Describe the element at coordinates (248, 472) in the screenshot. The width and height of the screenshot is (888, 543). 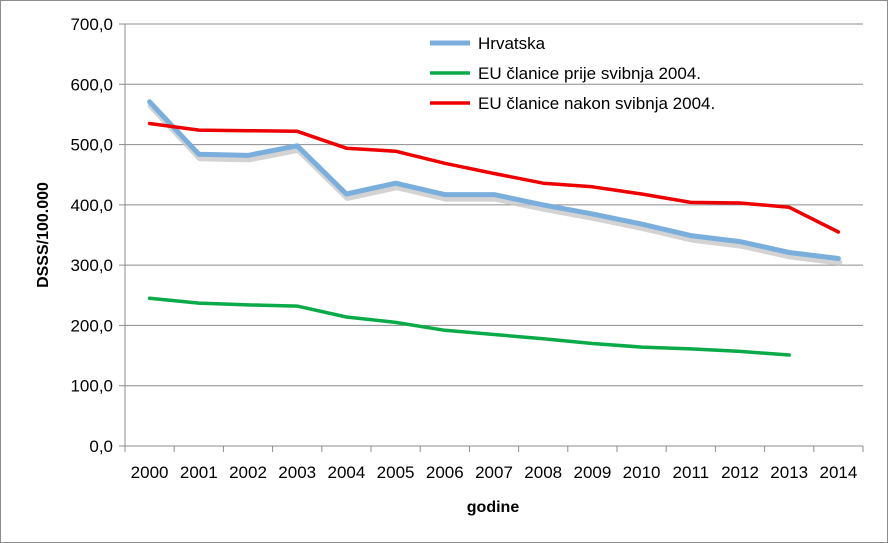
I see `x-tick-label: 2002` at that location.